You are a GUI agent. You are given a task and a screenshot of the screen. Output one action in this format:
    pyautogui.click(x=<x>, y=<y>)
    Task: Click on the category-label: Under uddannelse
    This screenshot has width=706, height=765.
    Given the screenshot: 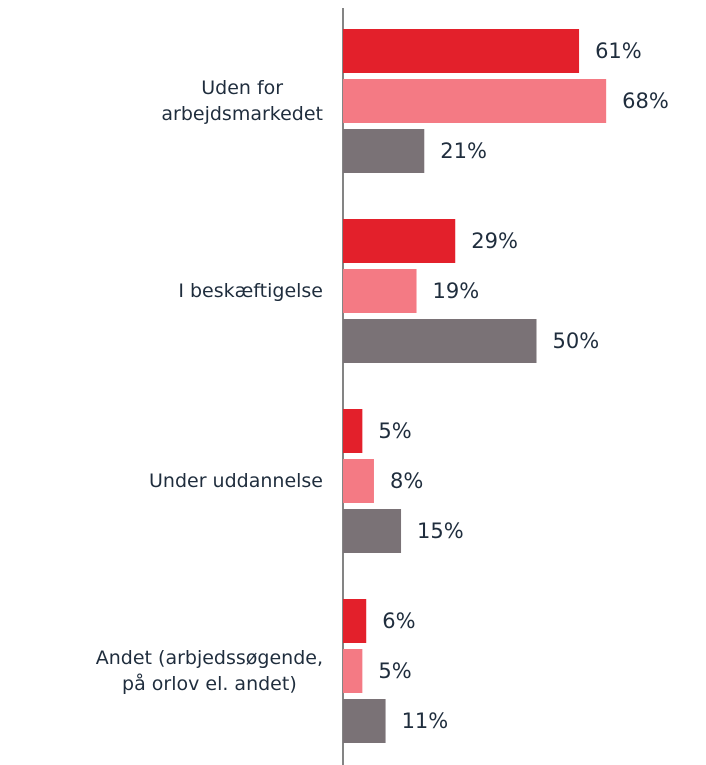 What is the action you would take?
    pyautogui.click(x=236, y=481)
    